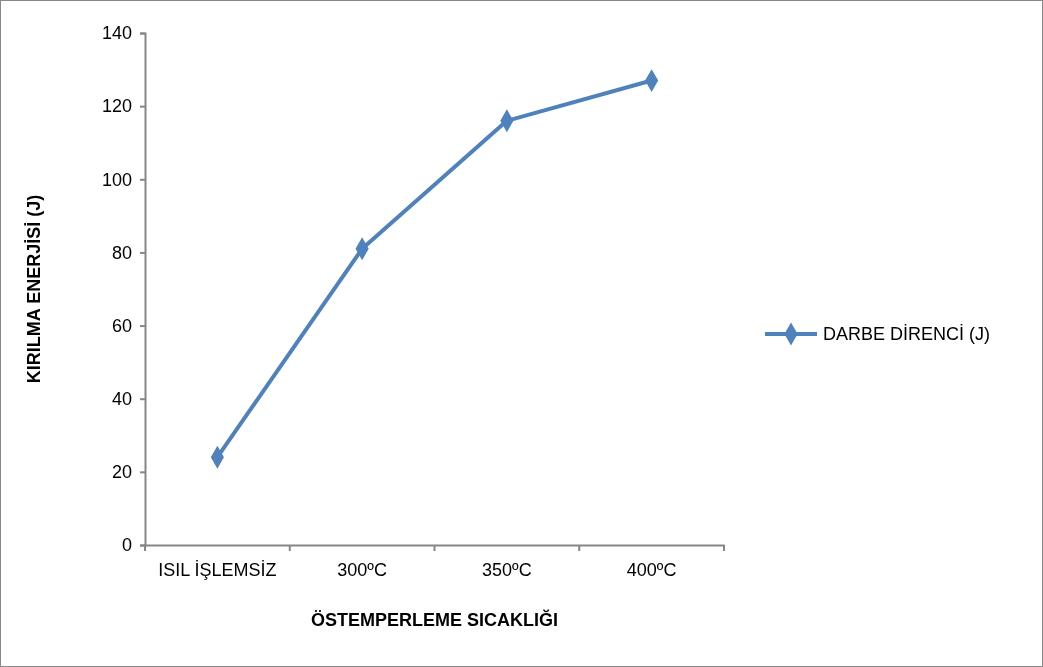 This screenshot has width=1043, height=667. I want to click on y-tick-label: 0, so click(126, 545).